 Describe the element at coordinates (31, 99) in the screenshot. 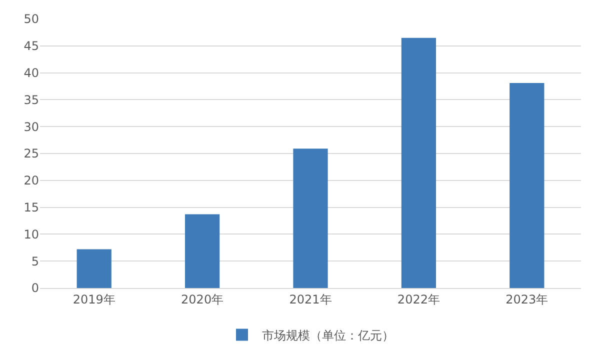

I see `y-tick-label: 35` at that location.